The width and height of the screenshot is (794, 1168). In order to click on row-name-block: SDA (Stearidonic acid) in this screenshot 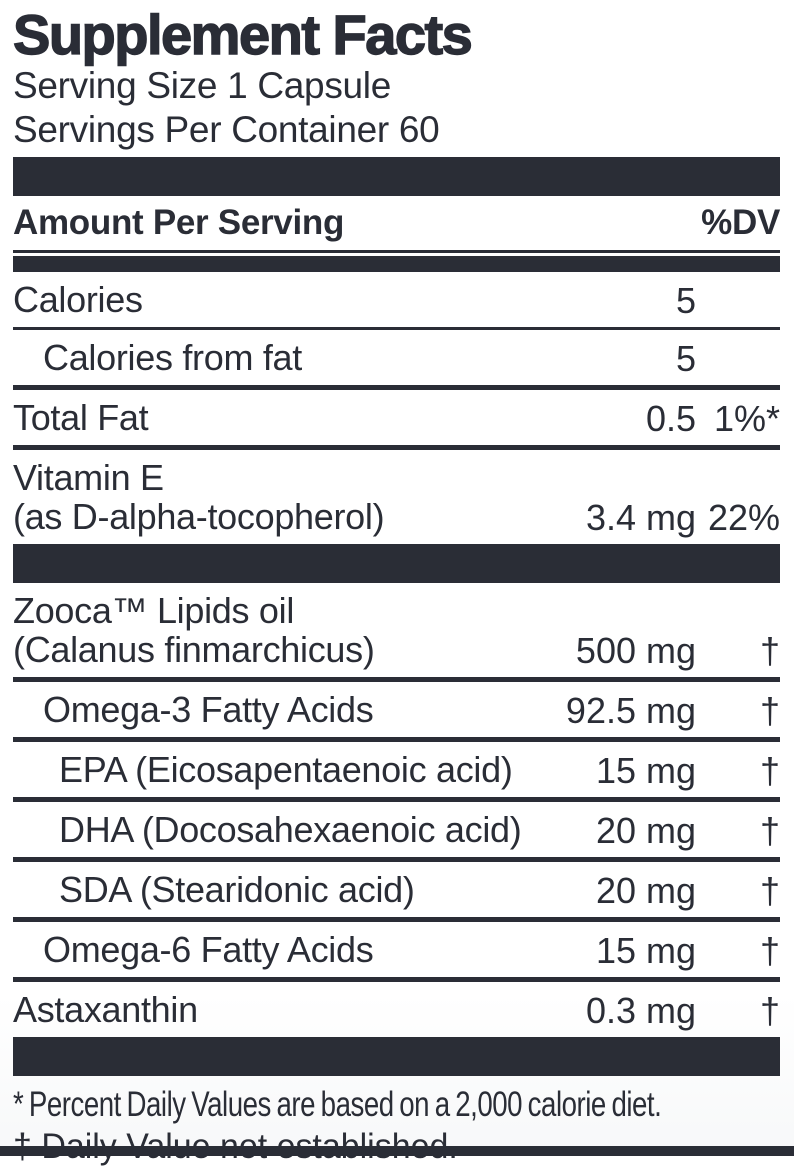, I will do `click(299, 889)`.